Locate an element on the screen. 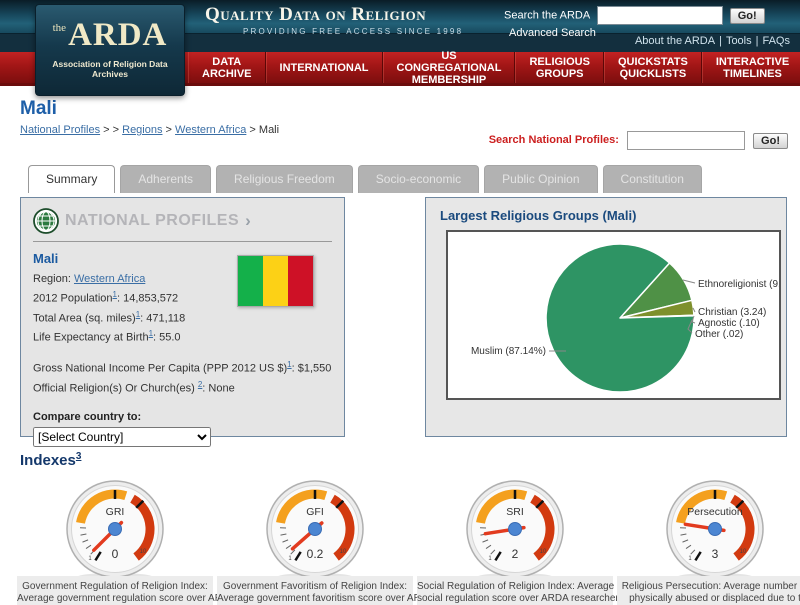 This screenshot has width=800, height=605. header-link-tools: Tools is located at coordinates (739, 41).